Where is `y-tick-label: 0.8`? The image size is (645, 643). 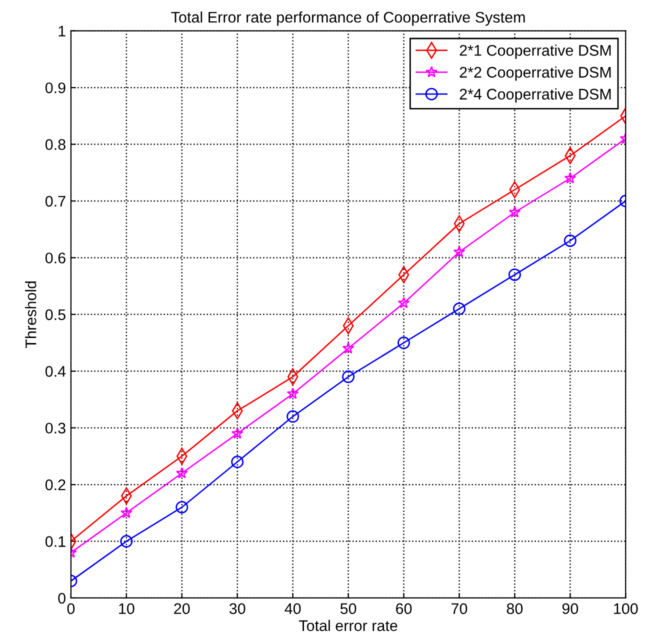
y-tick-label: 0.8 is located at coordinates (55, 144).